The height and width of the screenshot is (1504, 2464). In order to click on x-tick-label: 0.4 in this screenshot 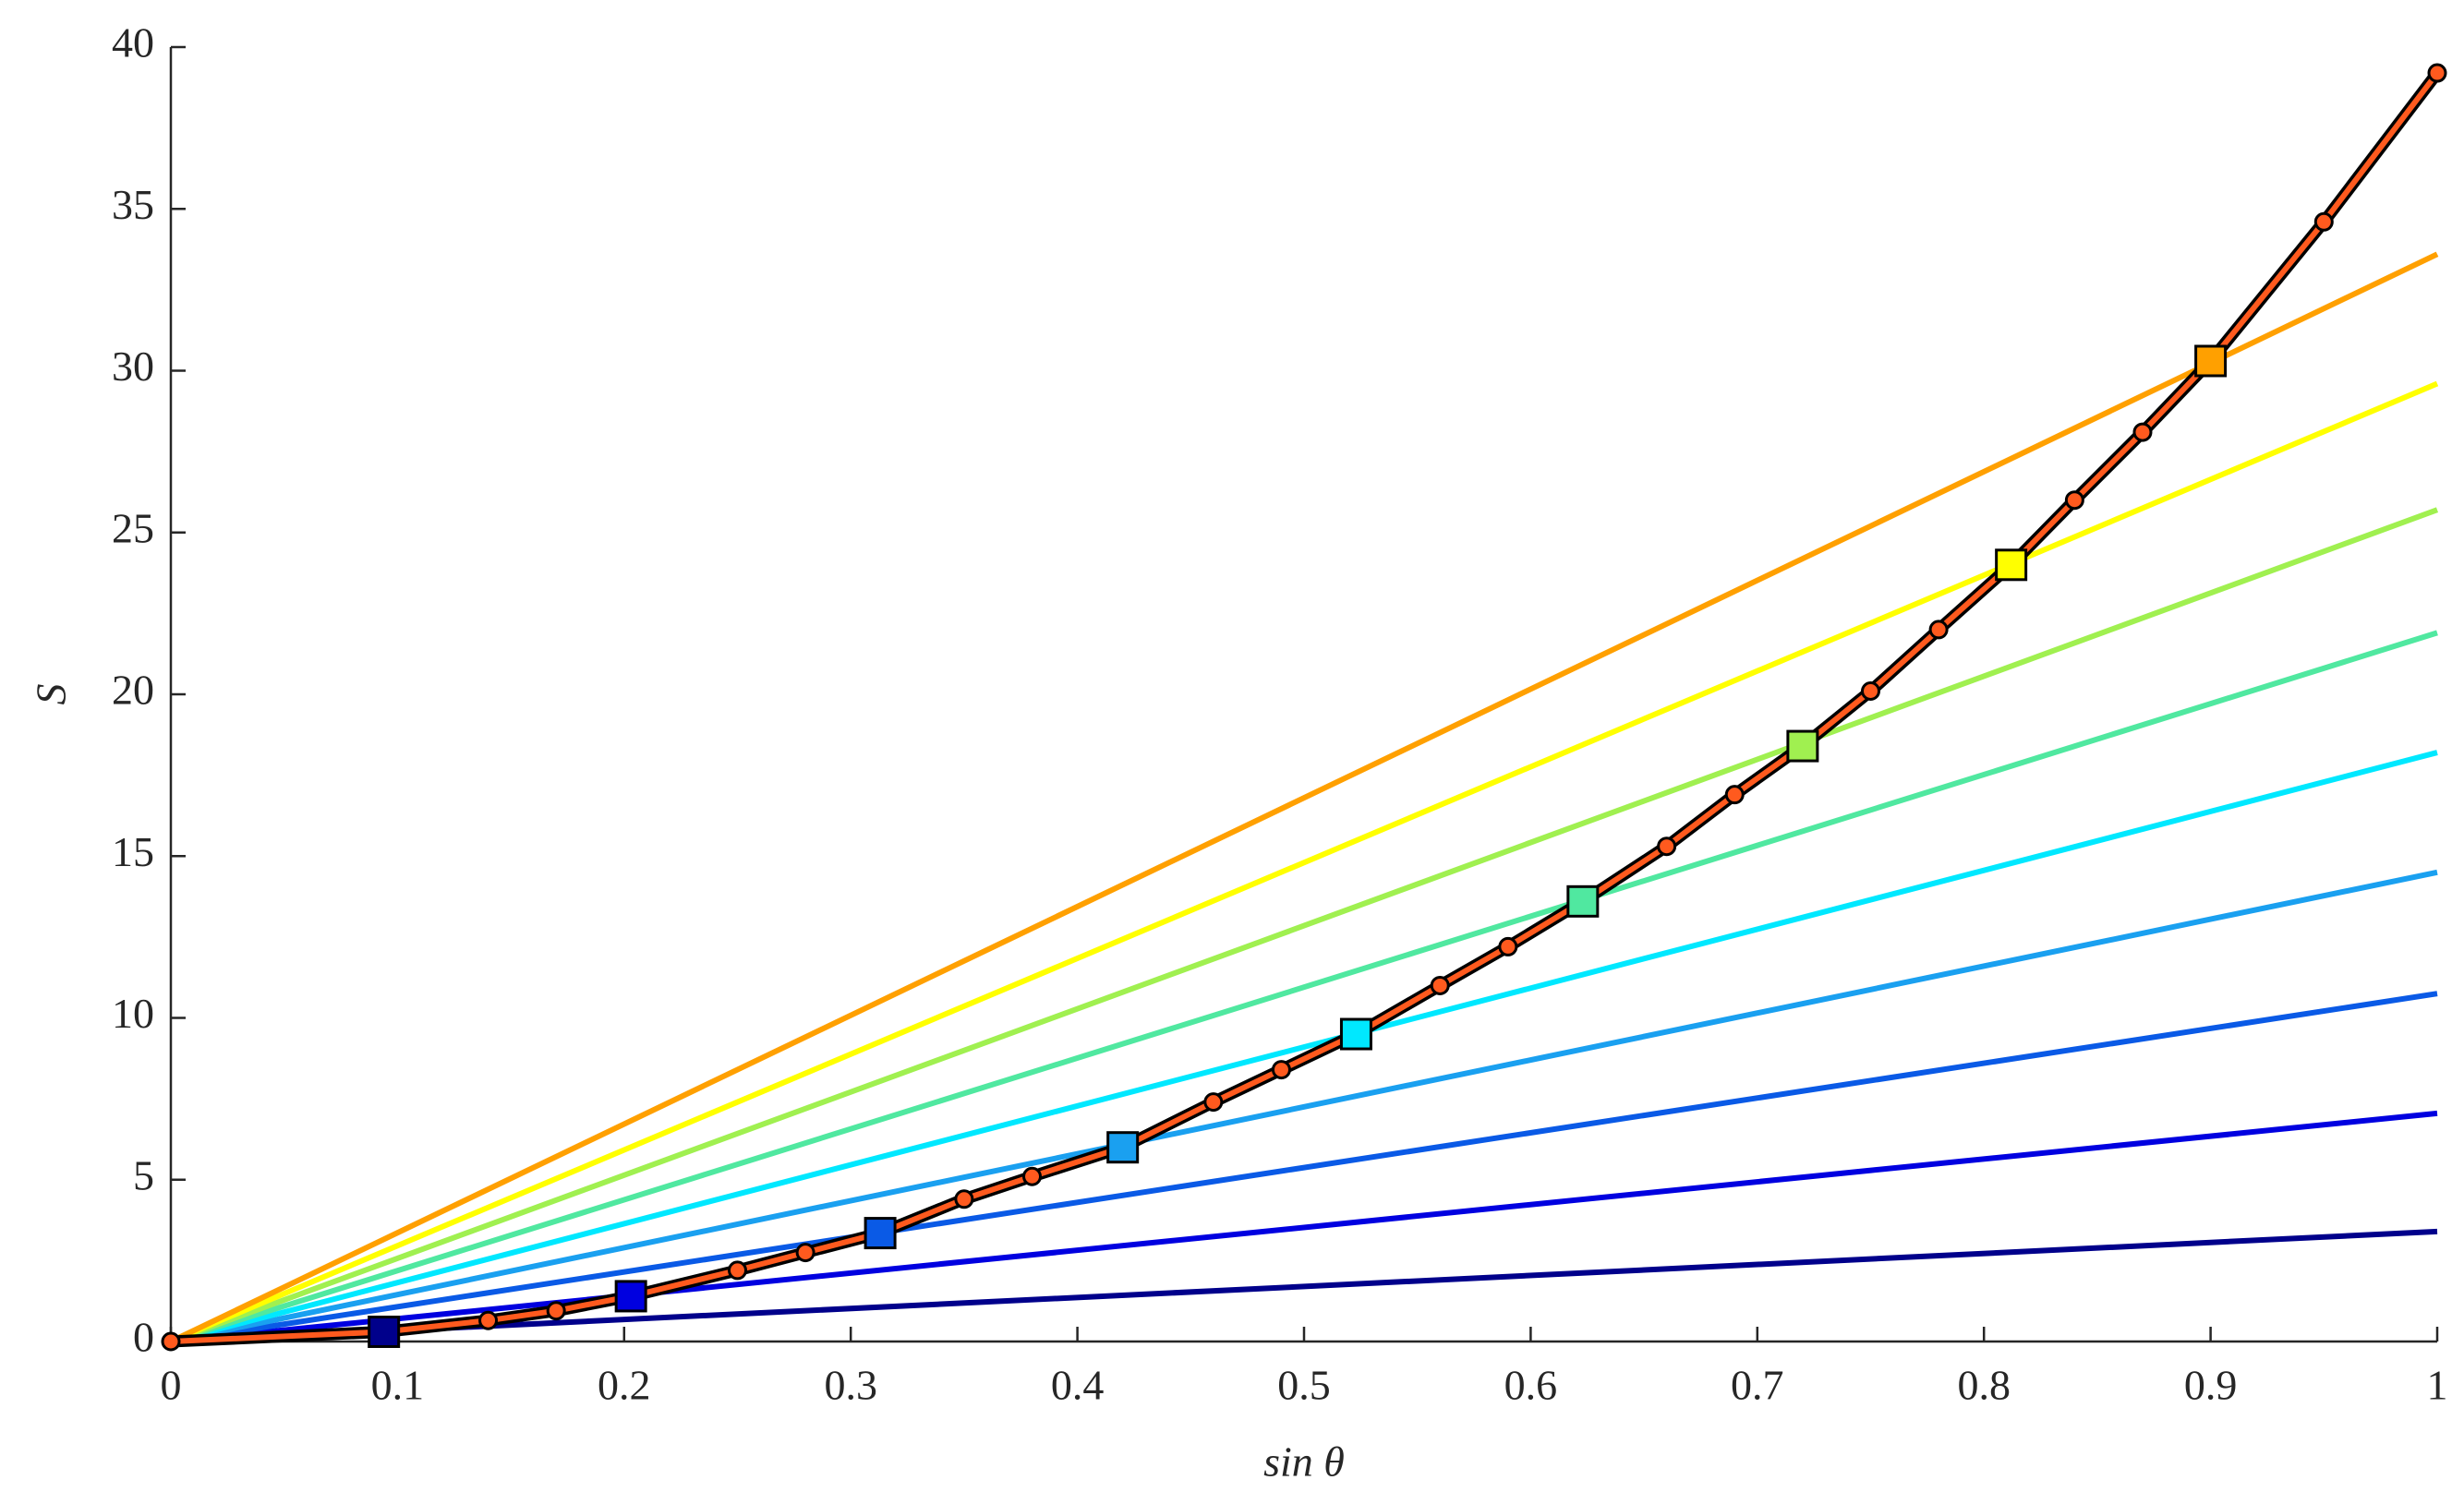, I will do `click(1078, 1385)`.